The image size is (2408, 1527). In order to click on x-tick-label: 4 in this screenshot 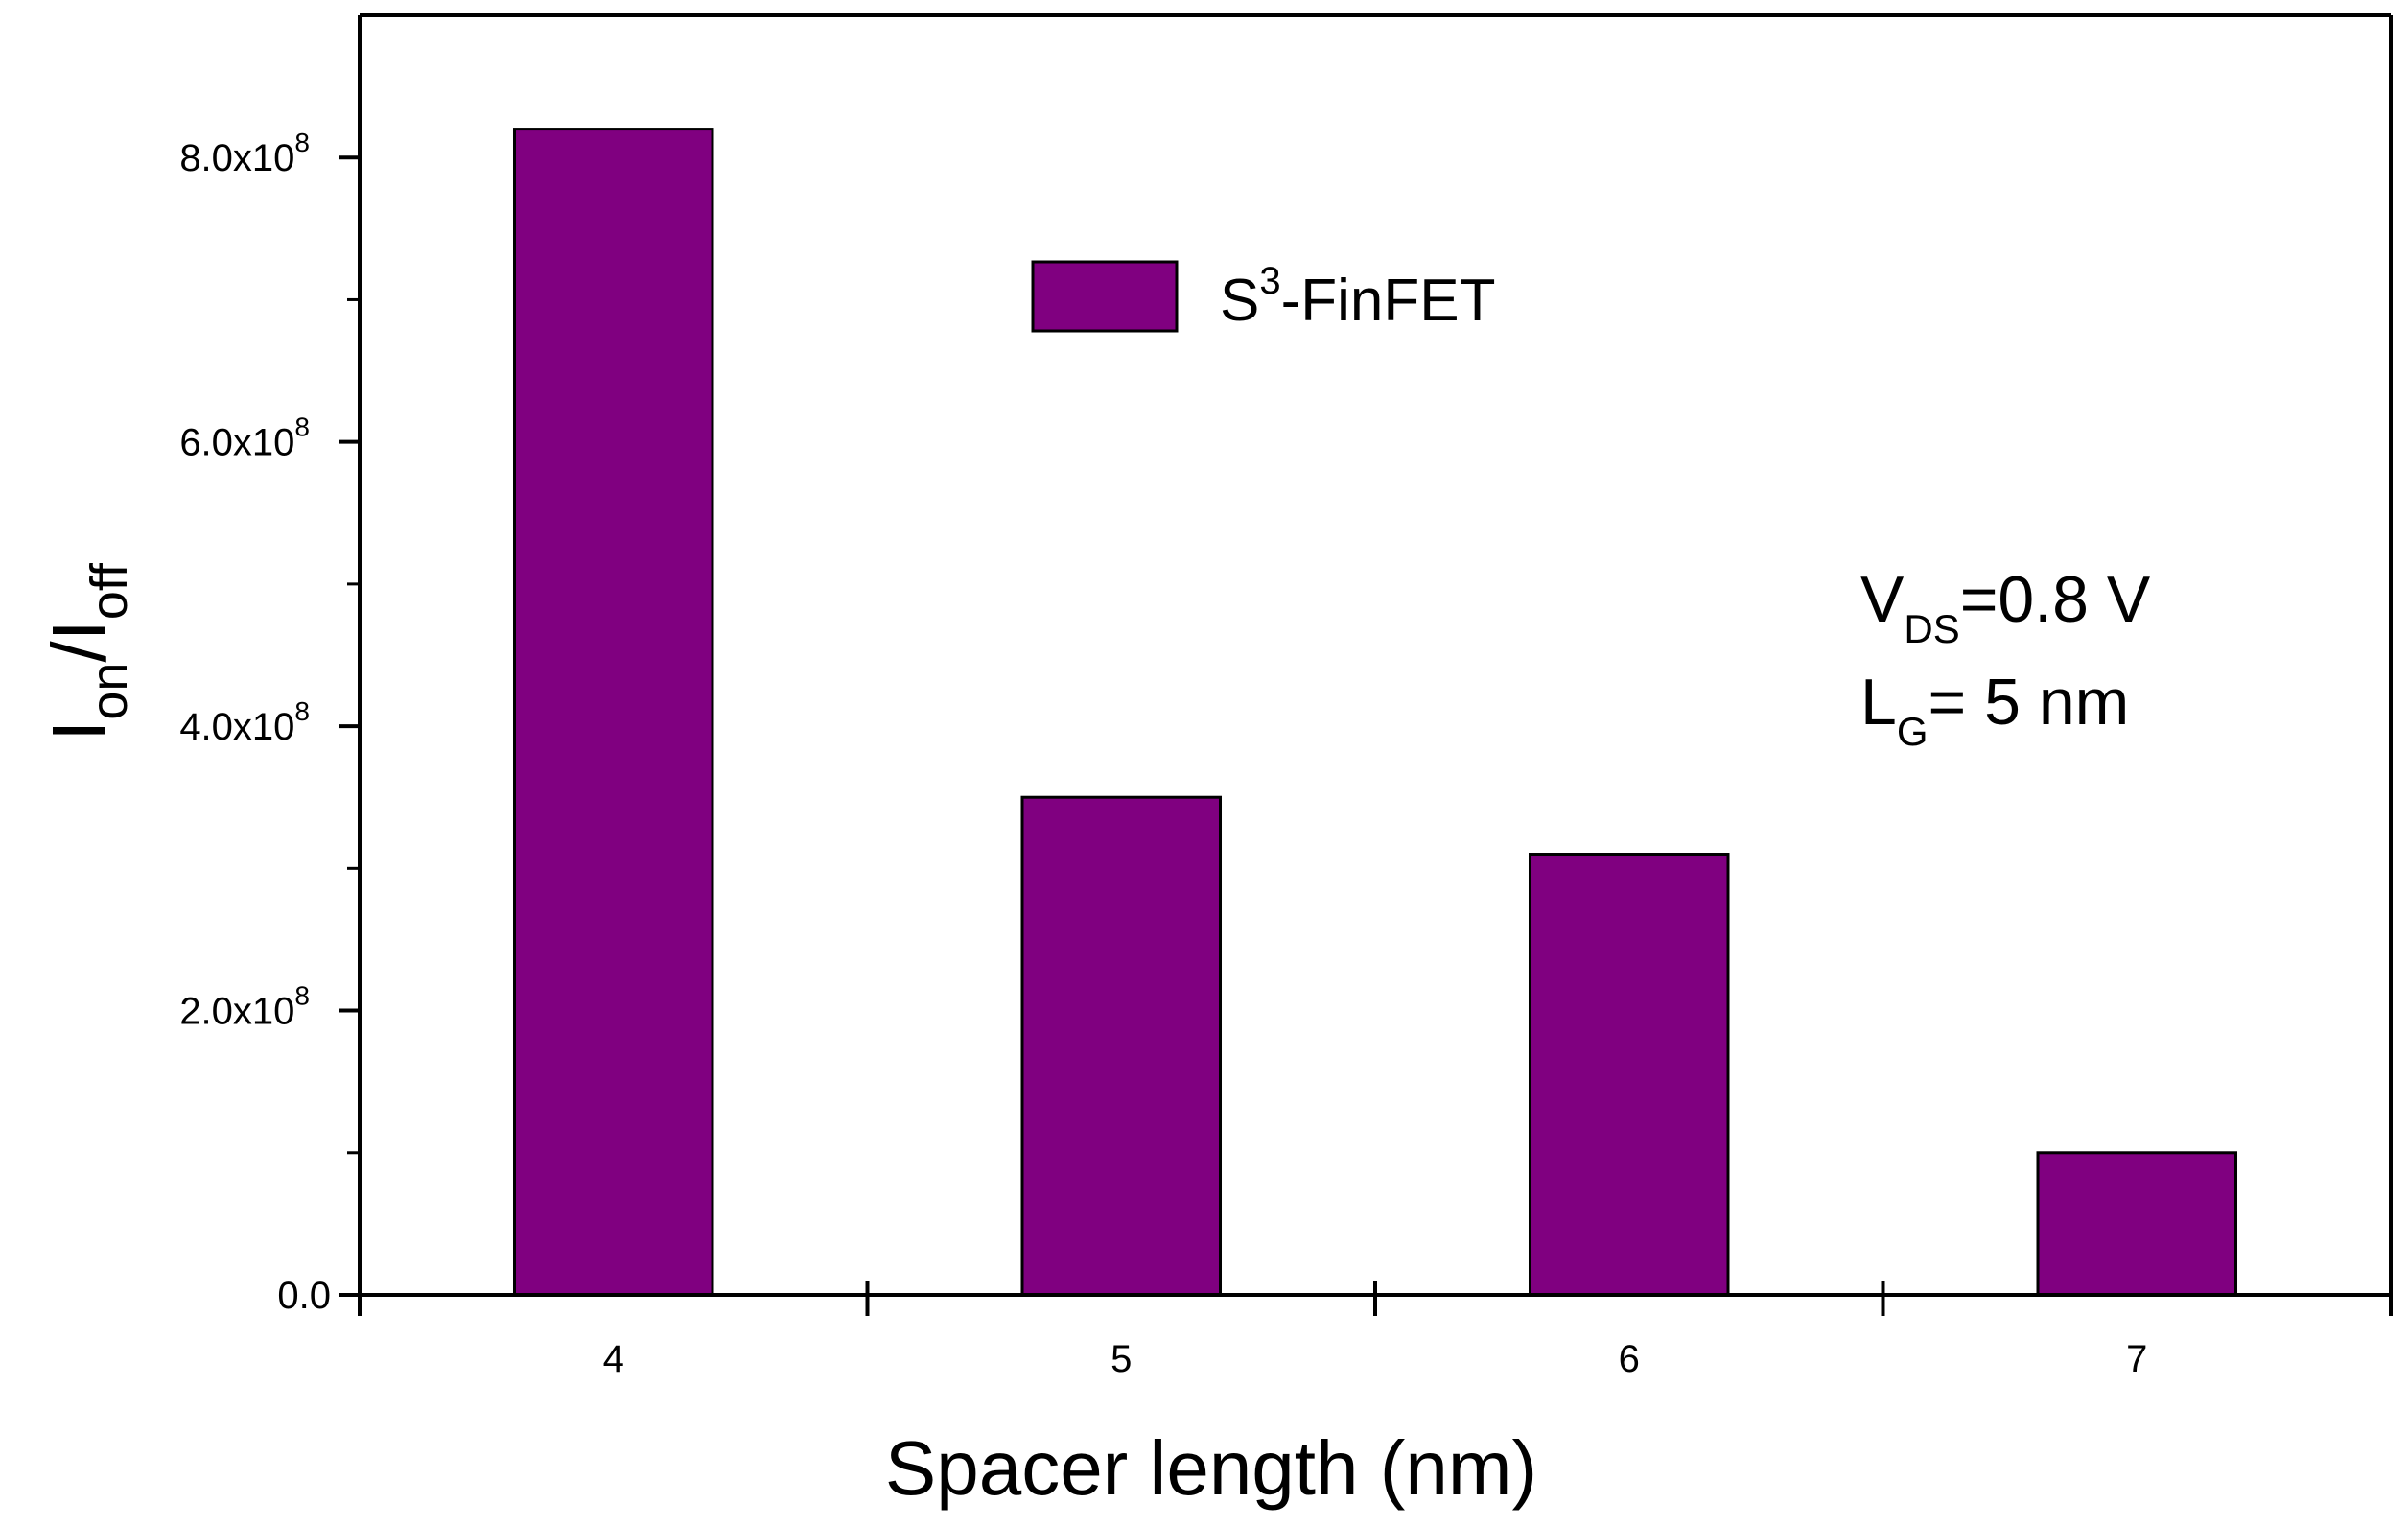, I will do `click(614, 1359)`.